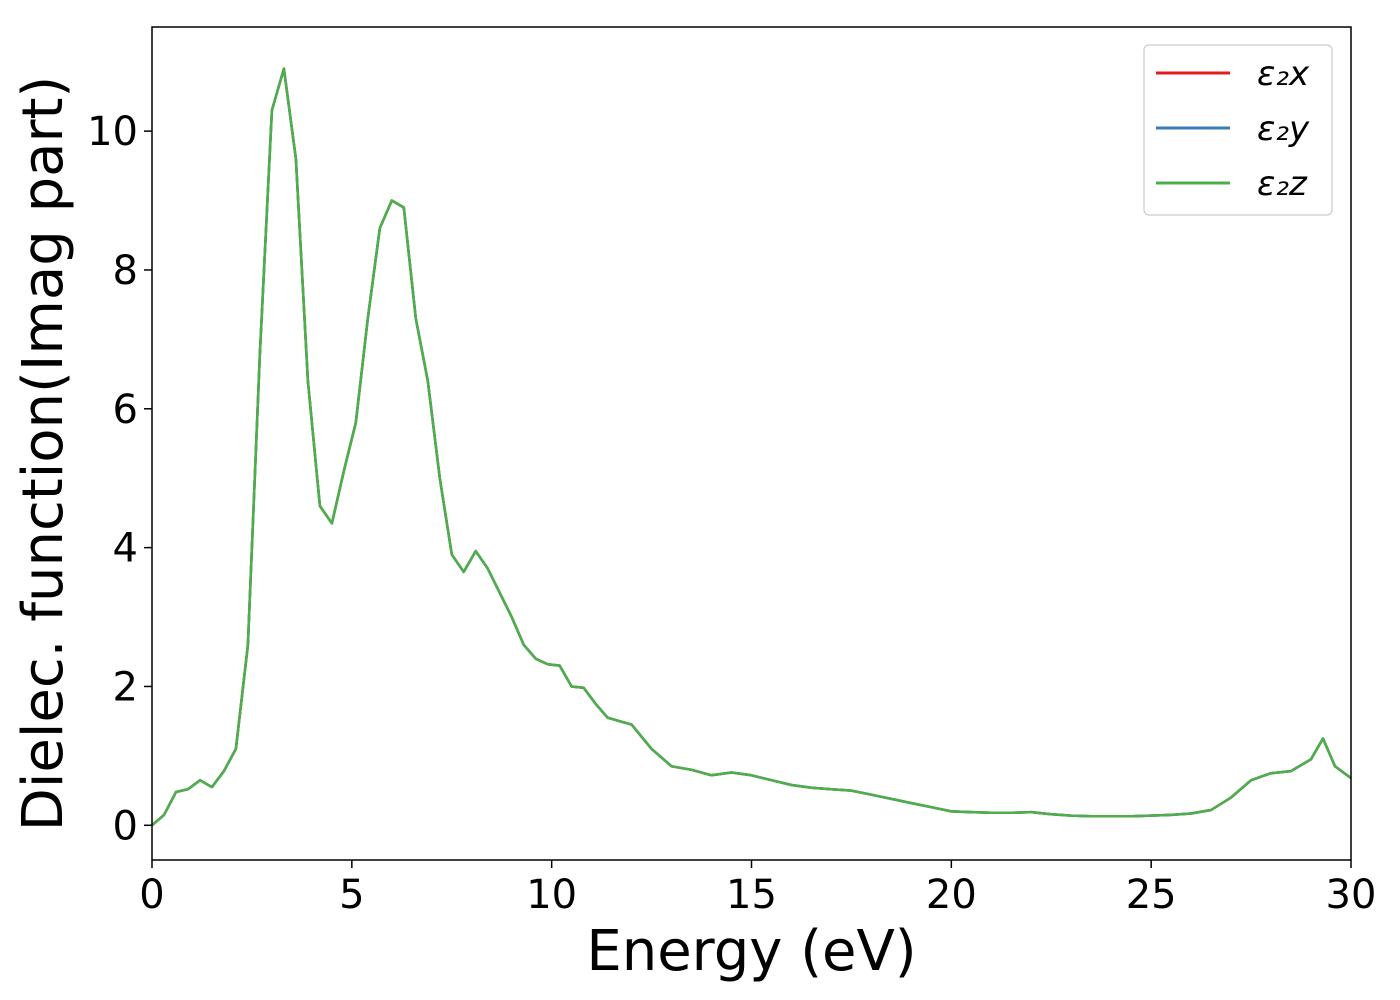 Image resolution: width=1400 pixels, height=1000 pixels. I want to click on x-tick-label: 30, so click(1351, 895).